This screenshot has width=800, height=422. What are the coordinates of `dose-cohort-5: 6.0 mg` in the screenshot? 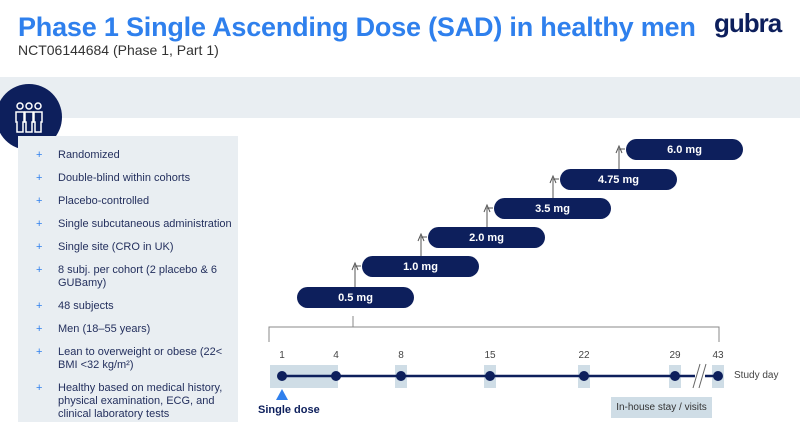 It's located at (684, 149).